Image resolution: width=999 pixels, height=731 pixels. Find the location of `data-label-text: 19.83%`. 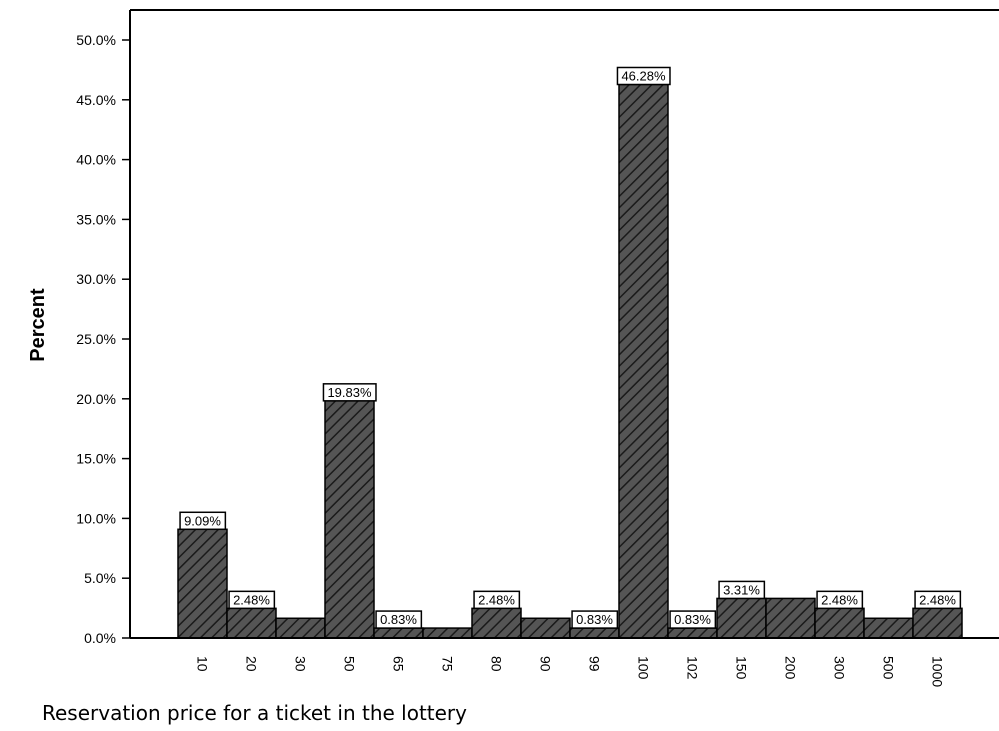

data-label-text: 19.83% is located at coordinates (349, 392).